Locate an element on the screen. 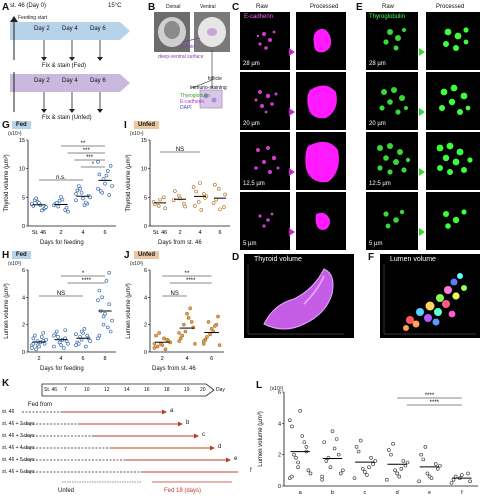  panel-h-xlabel: Days for feeding is located at coordinates (62, 369).